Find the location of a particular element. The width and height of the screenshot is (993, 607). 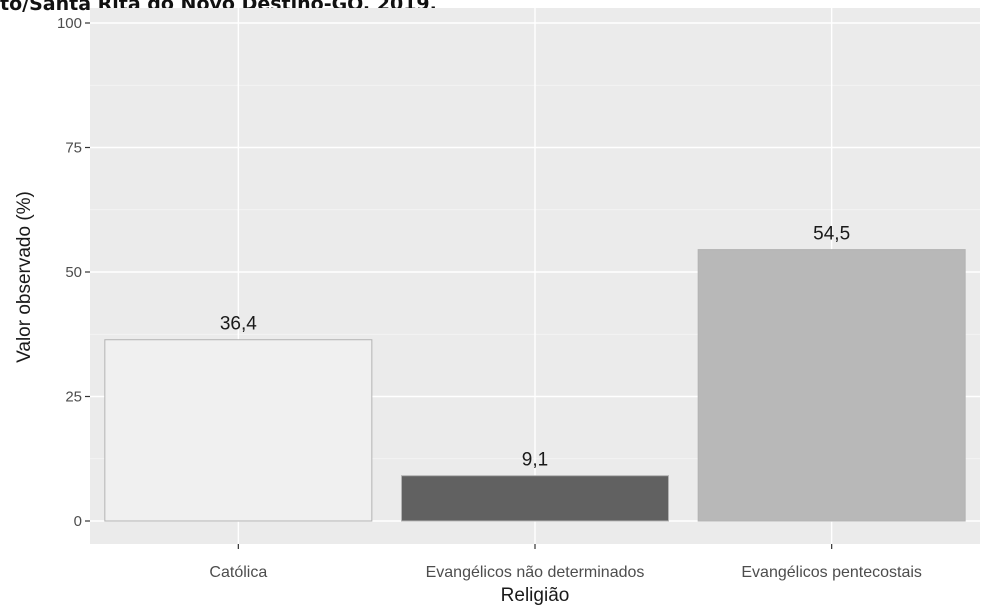

y-tick-label: 50 is located at coordinates (73, 272).